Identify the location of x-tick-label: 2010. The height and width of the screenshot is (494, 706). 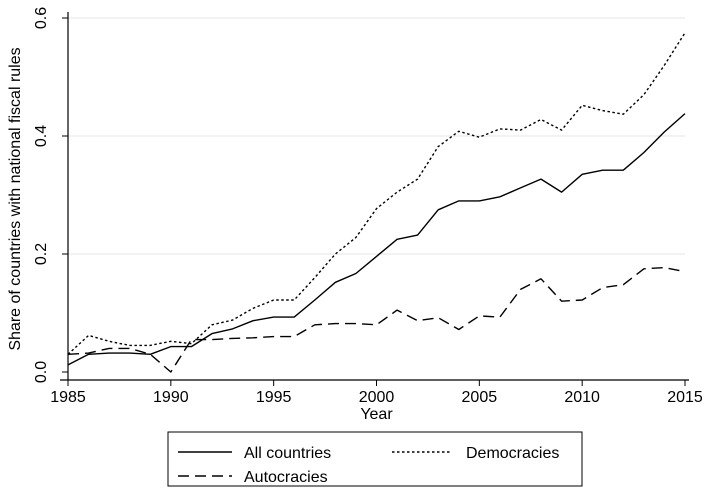
(582, 397).